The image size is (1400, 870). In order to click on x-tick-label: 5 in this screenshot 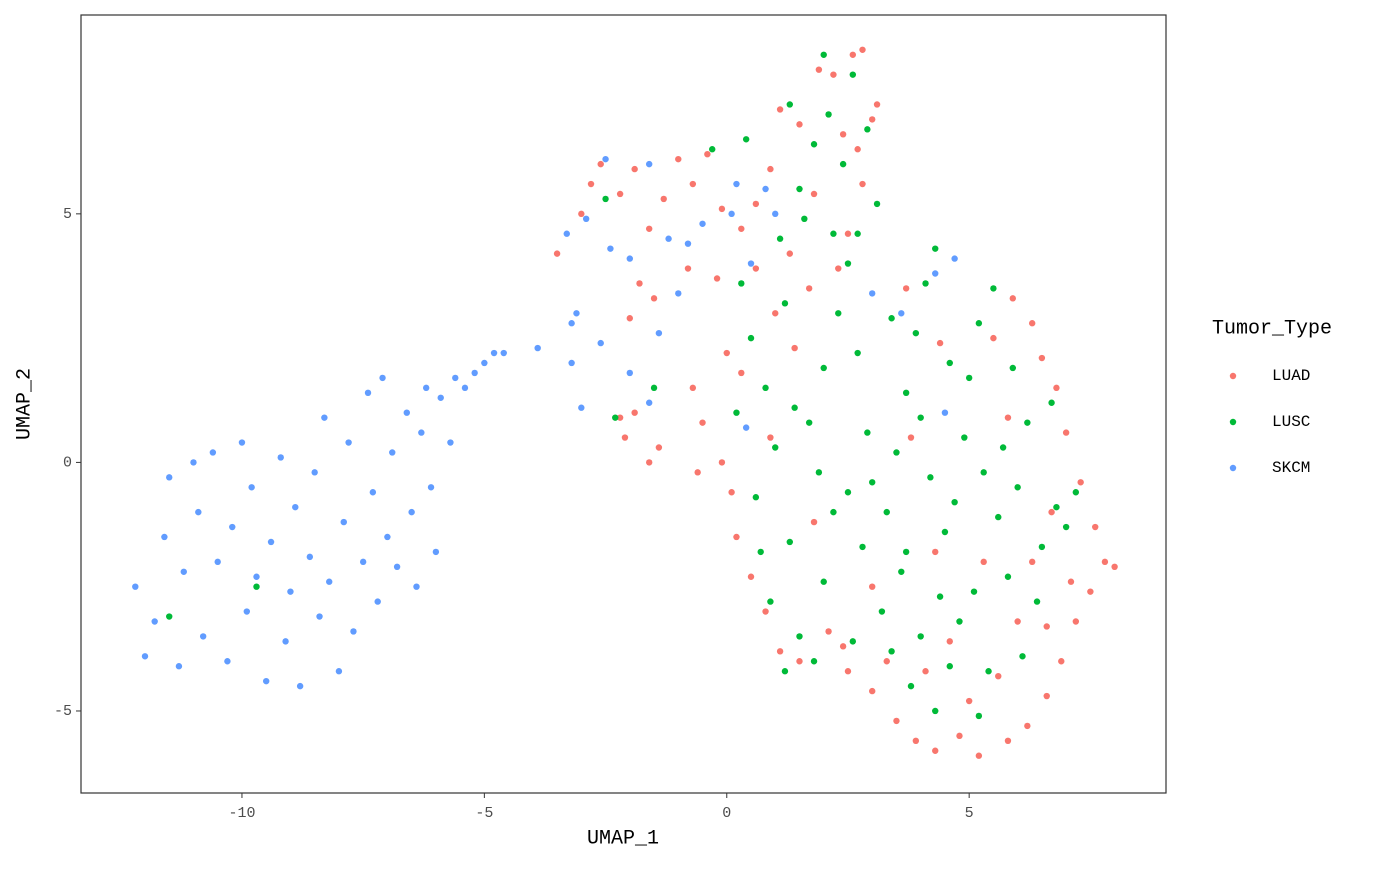, I will do `click(969, 813)`.